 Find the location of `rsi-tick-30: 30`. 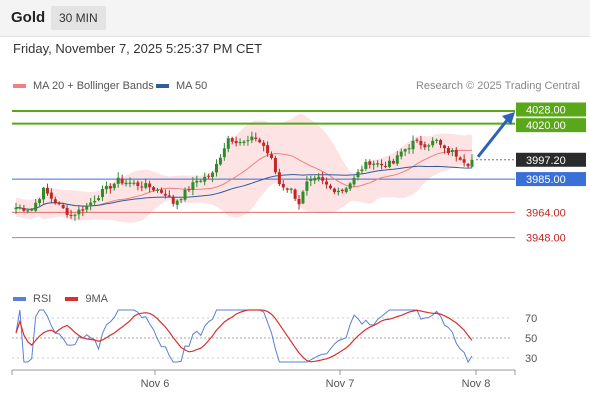

rsi-tick-30: 30 is located at coordinates (531, 359).